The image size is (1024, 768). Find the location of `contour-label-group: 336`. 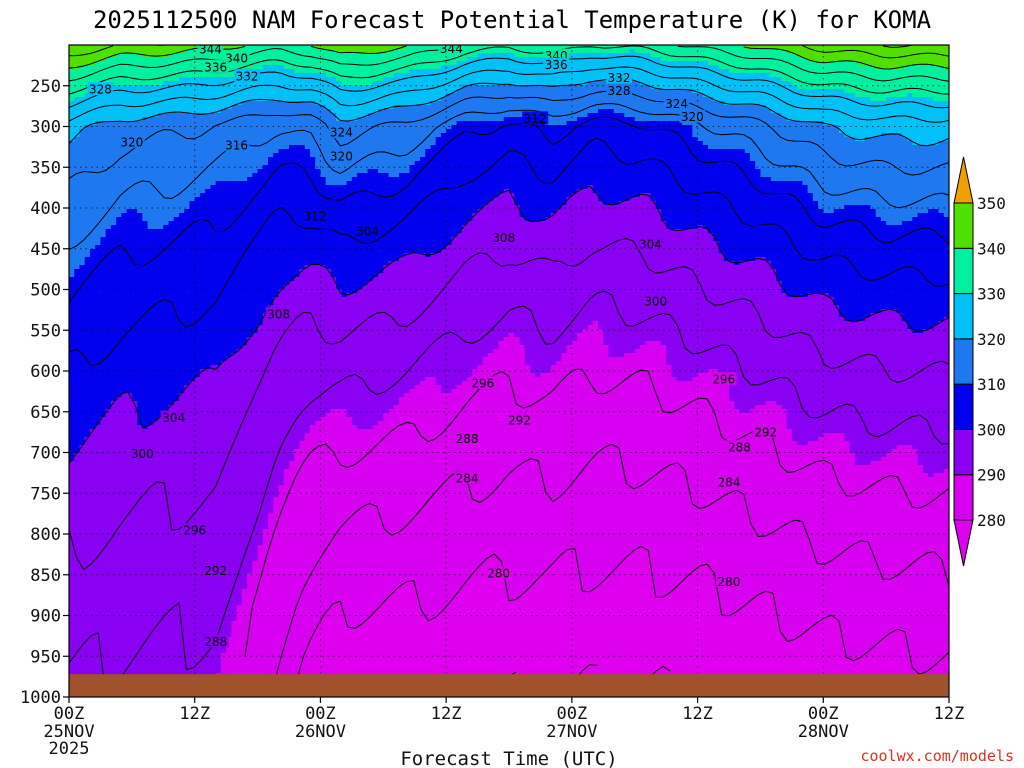

contour-label-group: 336 is located at coordinates (556, 64).